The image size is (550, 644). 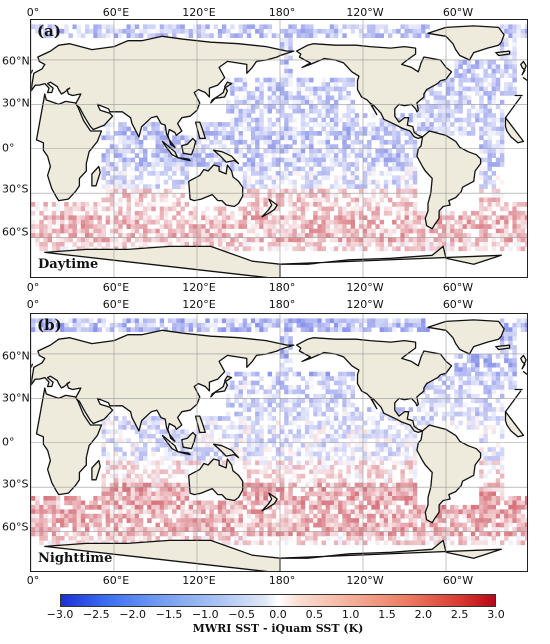 What do you see at coordinates (75, 558) in the screenshot?
I see `panel-name: Nighttime` at bounding box center [75, 558].